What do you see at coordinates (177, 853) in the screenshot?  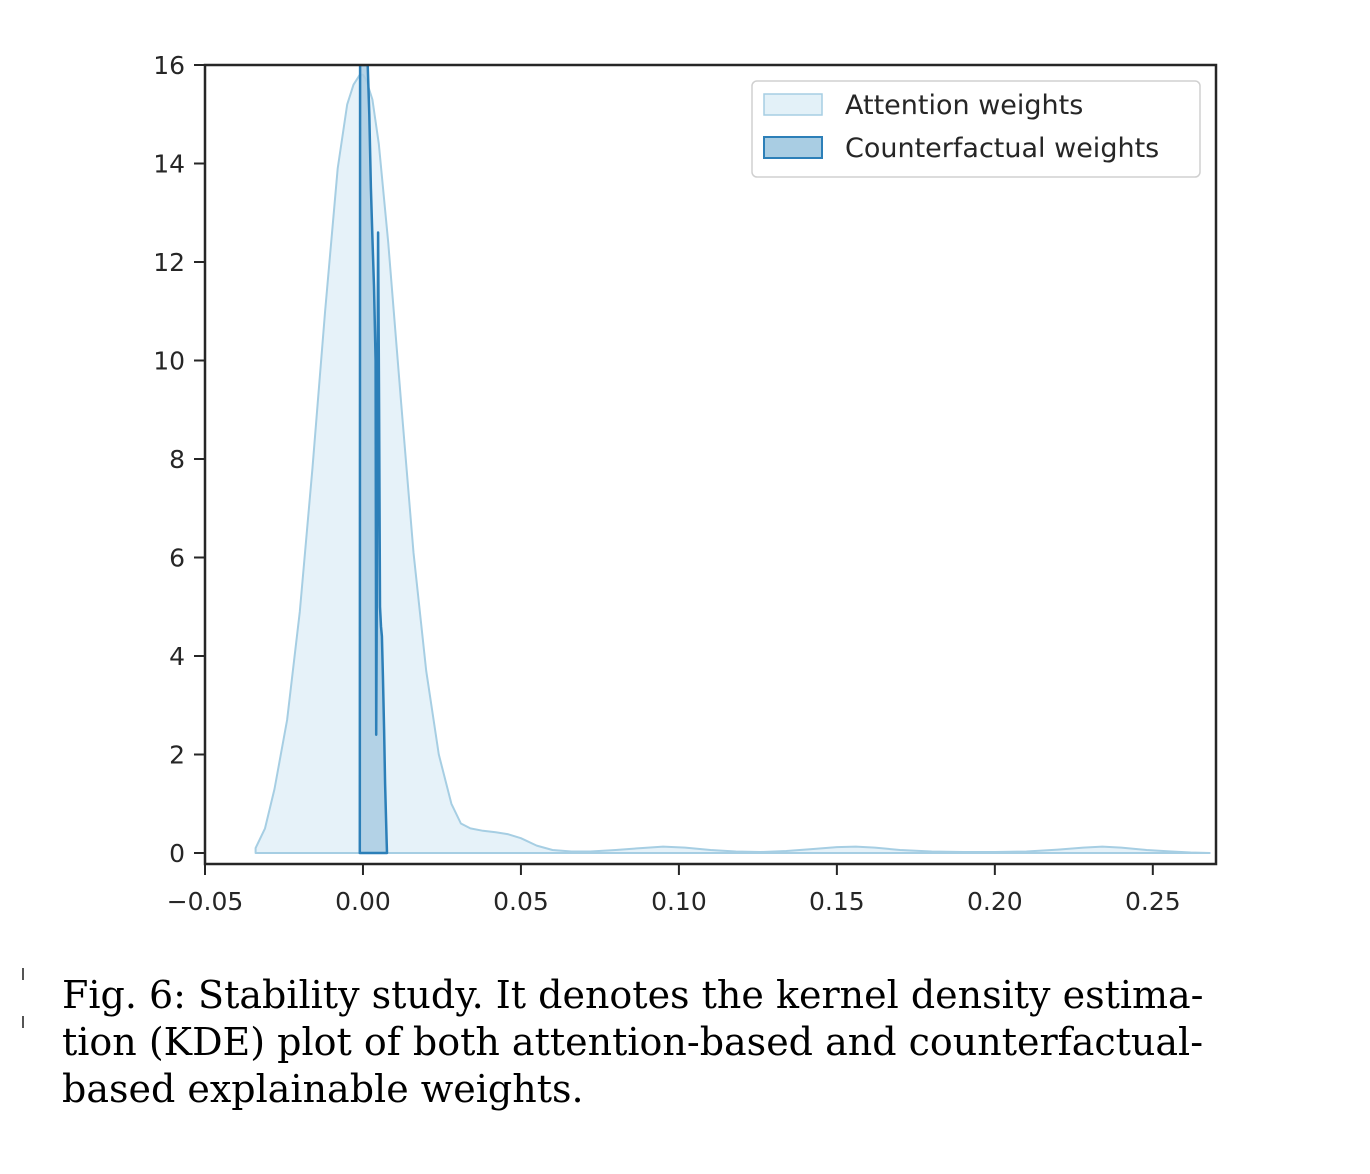 I see `y-tick-label: 0` at bounding box center [177, 853].